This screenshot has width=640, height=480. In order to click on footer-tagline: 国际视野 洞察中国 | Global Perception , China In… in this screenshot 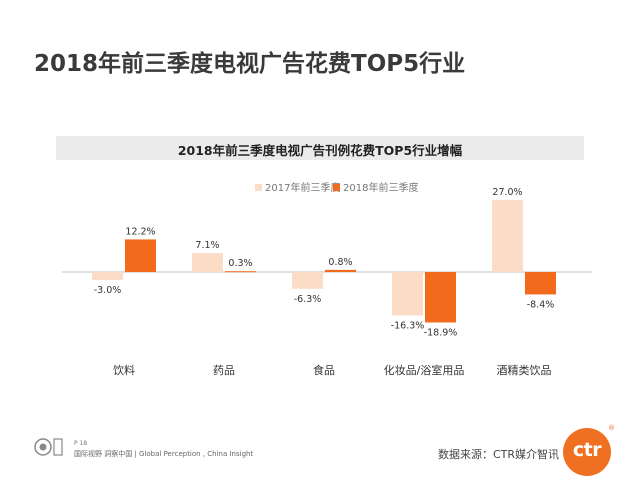, I will do `click(164, 454)`.